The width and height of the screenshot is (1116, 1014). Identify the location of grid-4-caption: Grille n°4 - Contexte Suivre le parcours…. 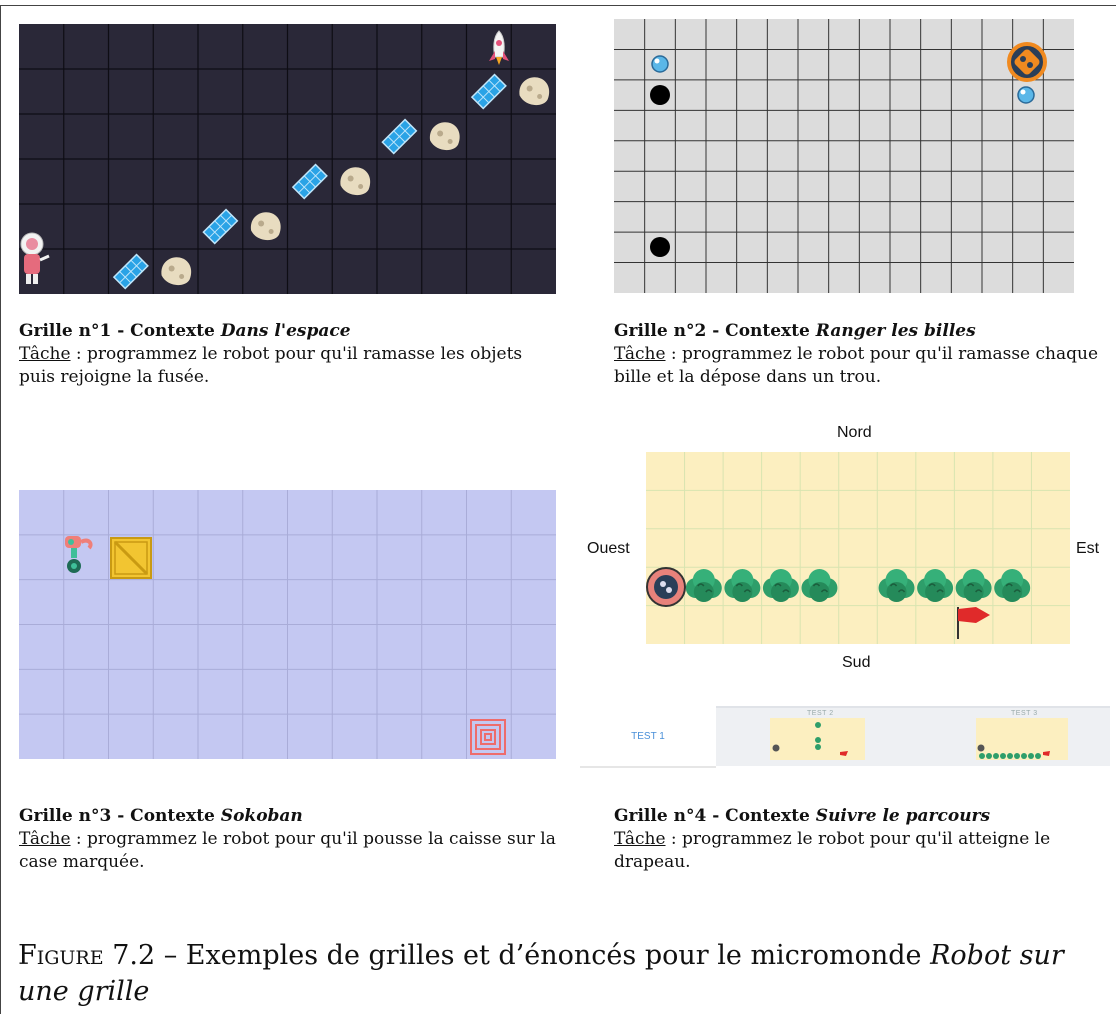
(863, 839).